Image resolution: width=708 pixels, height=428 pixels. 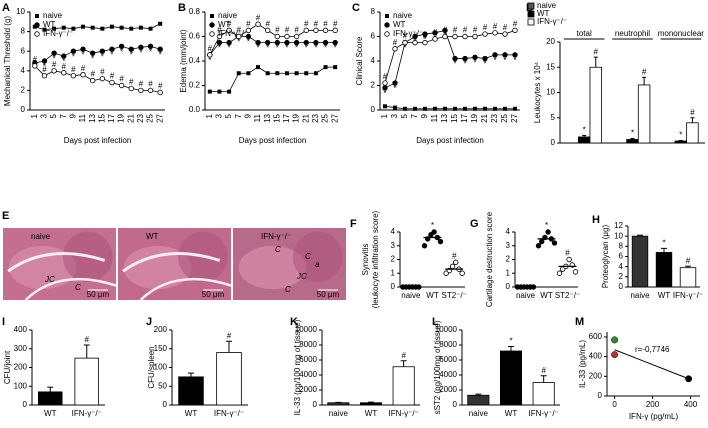 What do you see at coordinates (130, 117) in the screenshot?
I see `x-tick-label: 21` at bounding box center [130, 117].